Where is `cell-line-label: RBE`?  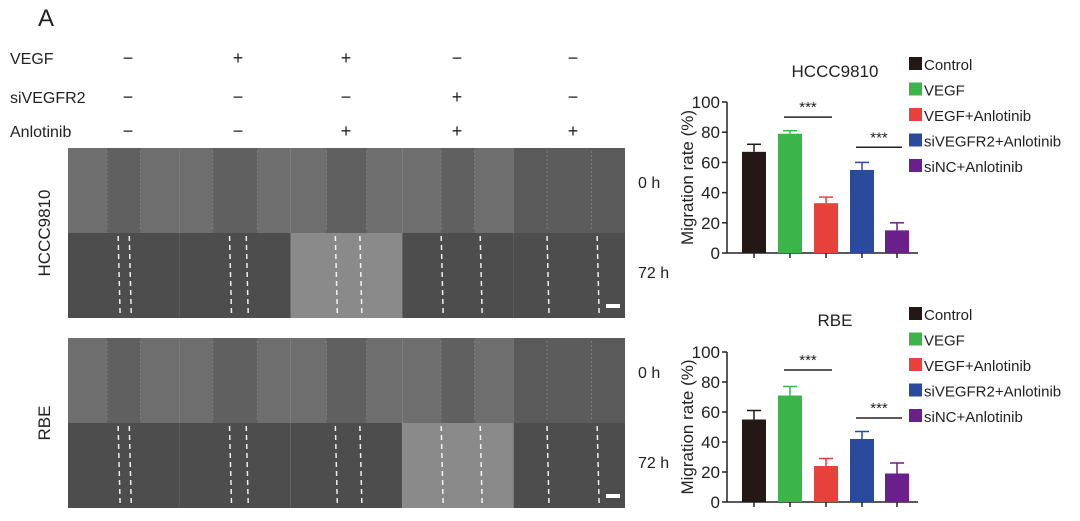
cell-line-label: RBE is located at coordinates (44, 423).